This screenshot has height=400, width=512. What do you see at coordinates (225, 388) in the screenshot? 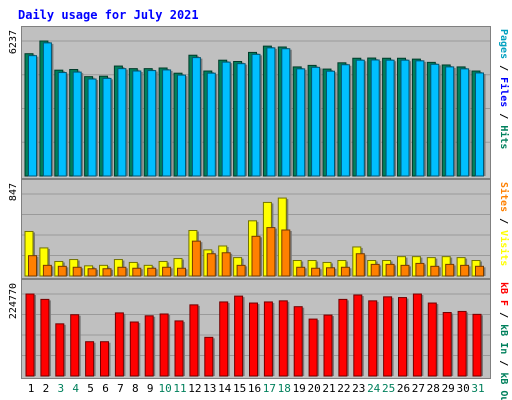
I see `day-label-14: 14` at bounding box center [225, 388].